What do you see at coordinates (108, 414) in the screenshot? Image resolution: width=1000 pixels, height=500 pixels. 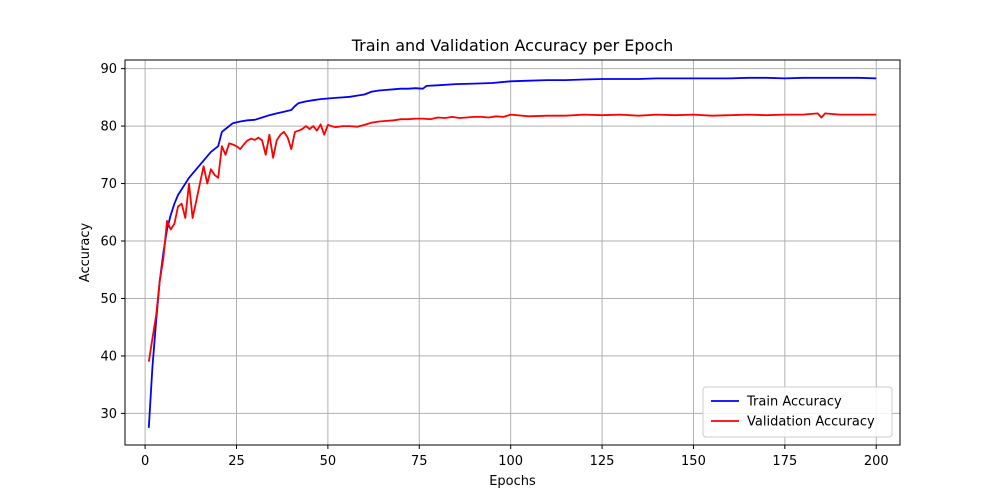 I see `y-tick-label: 30` at bounding box center [108, 414].